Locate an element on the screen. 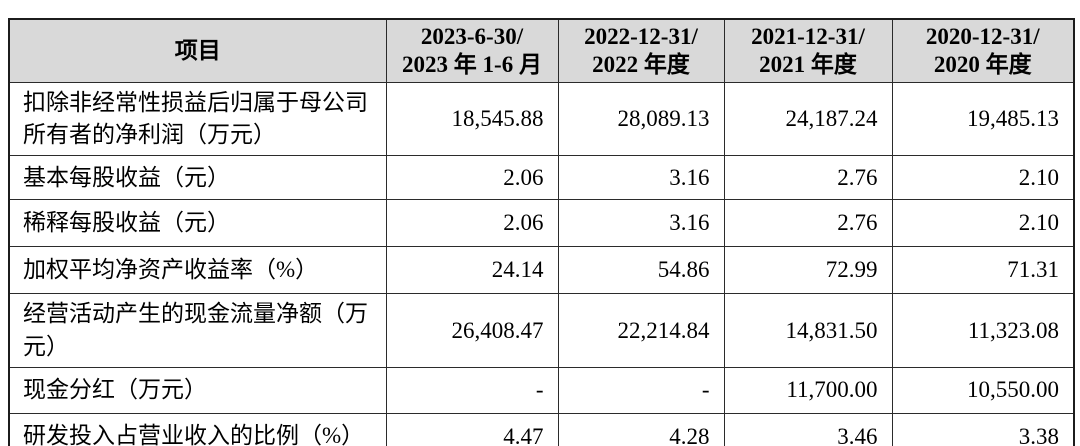  table-row-basic-eps: 基本每股收益（元） 2.06 3.16 2.76 2.10 is located at coordinates (541, 178).